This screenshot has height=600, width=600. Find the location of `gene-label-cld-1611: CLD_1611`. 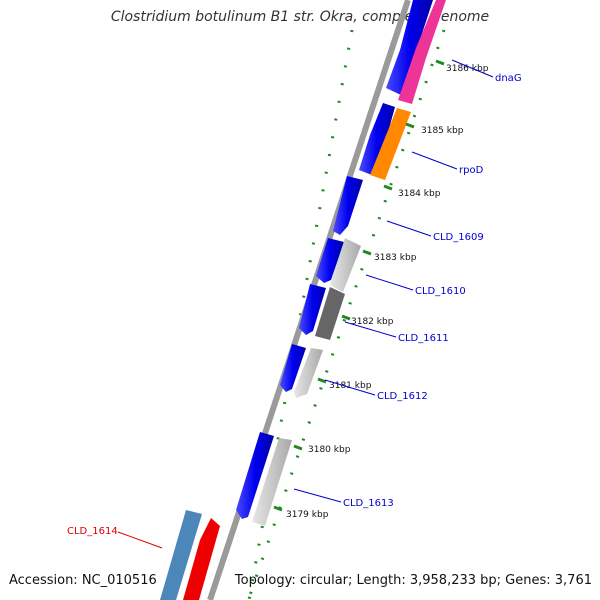

gene-label-cld-1611: CLD_1611 is located at coordinates (423, 338).